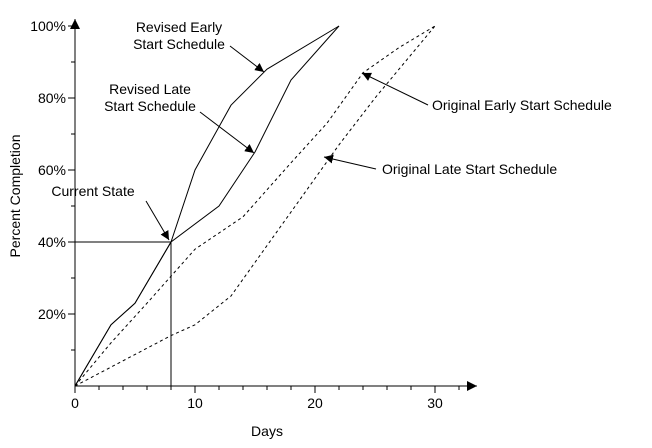 The height and width of the screenshot is (448, 652). I want to click on current-state-guides, so click(123, 313).